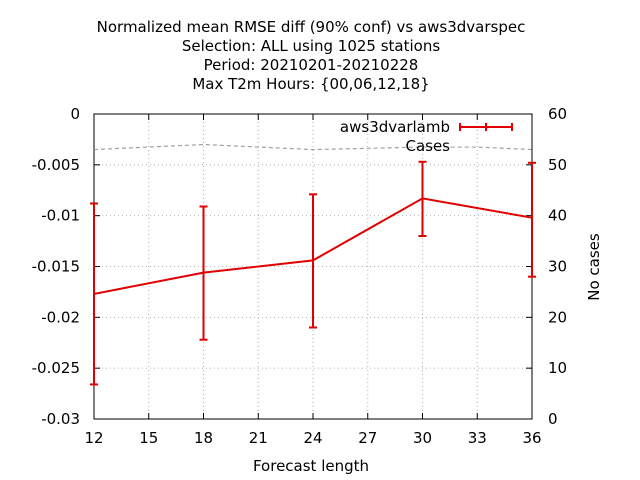 The image size is (640, 480). I want to click on y2-tick-label: 0, so click(553, 419).